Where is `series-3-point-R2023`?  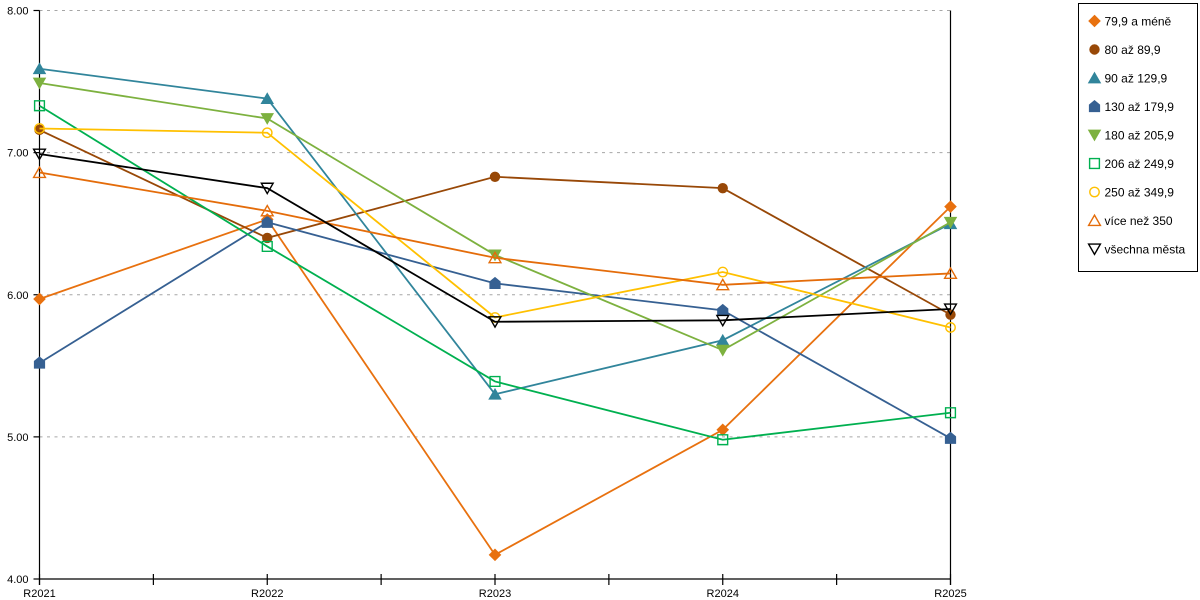
series-3-point-R2023 is located at coordinates (495, 393).